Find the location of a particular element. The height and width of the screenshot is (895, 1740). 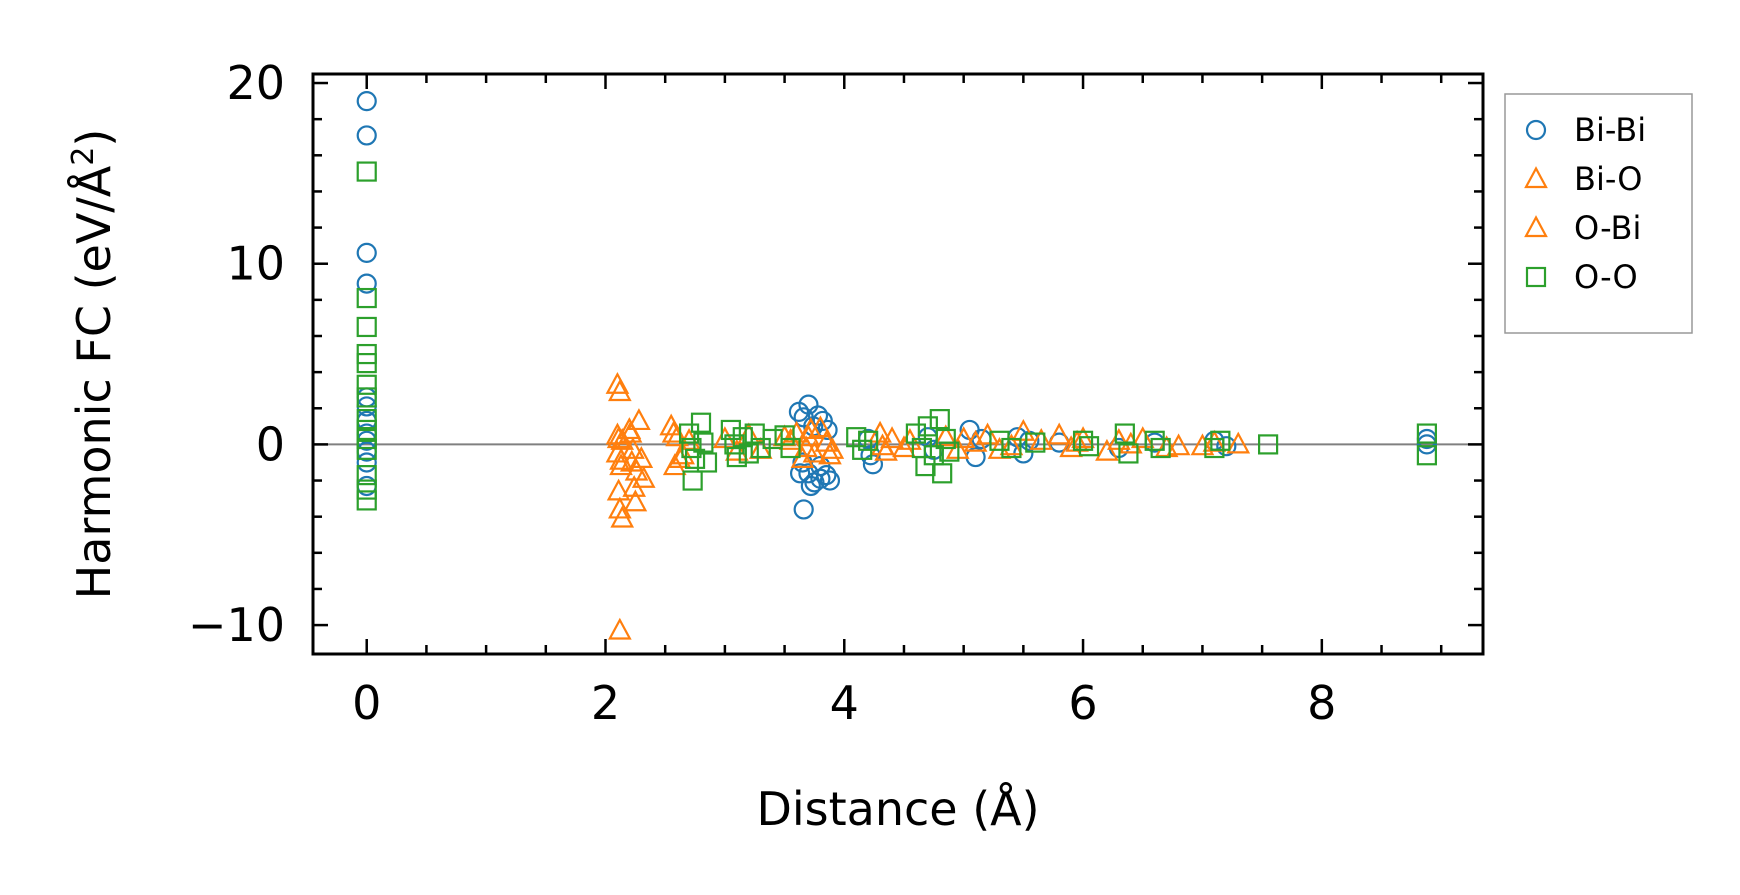

y-tick-label: −10 is located at coordinates (236, 625).